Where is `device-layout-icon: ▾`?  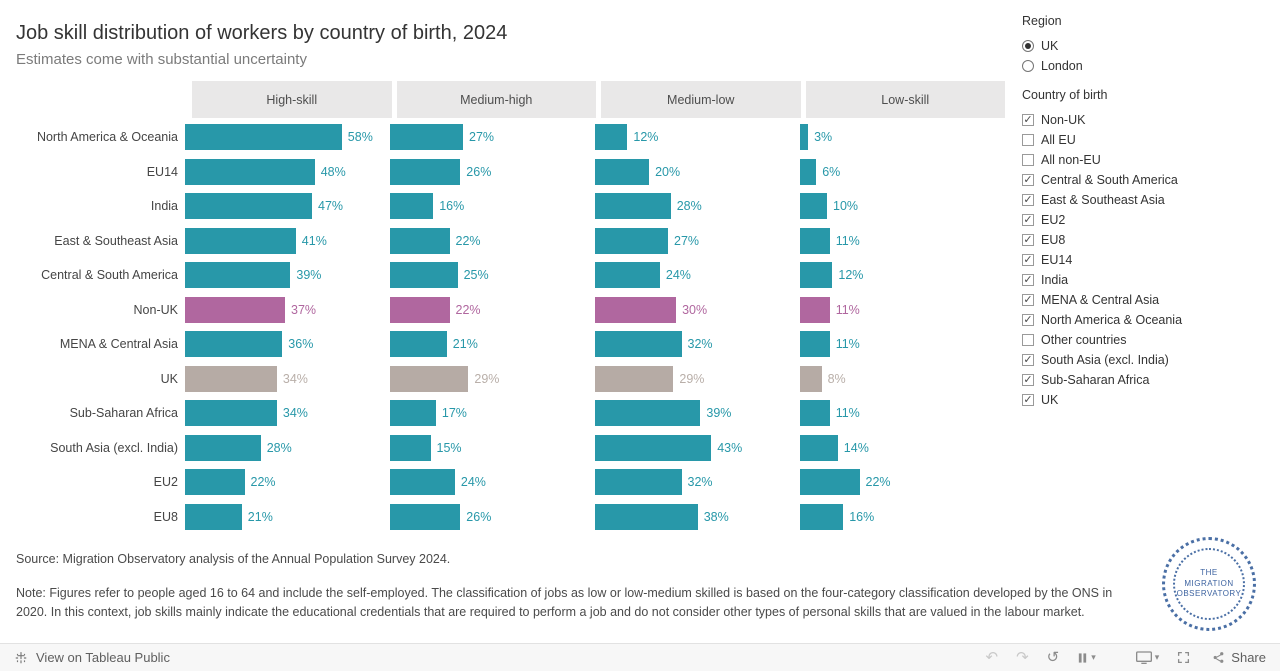
device-layout-icon: ▾ is located at coordinates (1147, 657).